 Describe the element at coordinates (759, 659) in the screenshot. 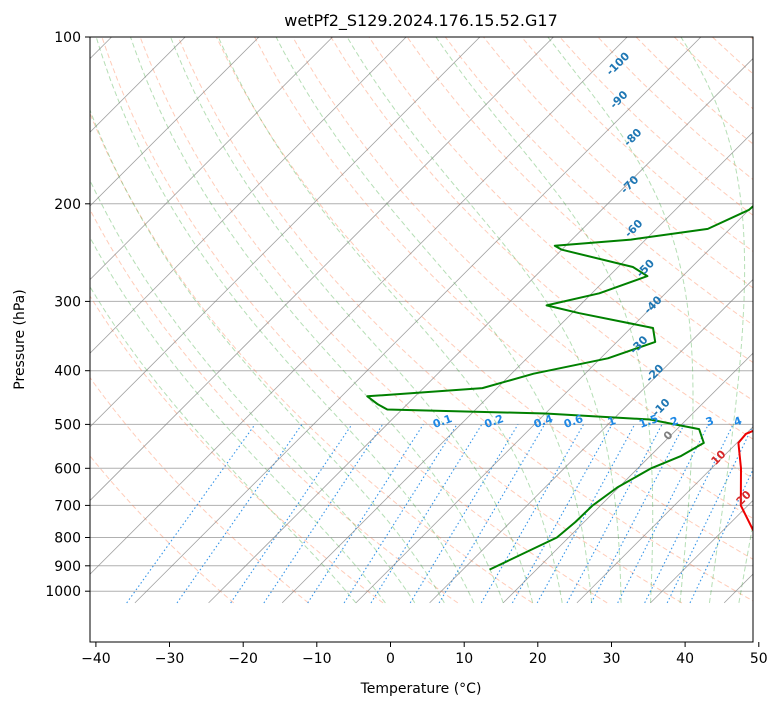

I see `x-tick-label: 50` at that location.